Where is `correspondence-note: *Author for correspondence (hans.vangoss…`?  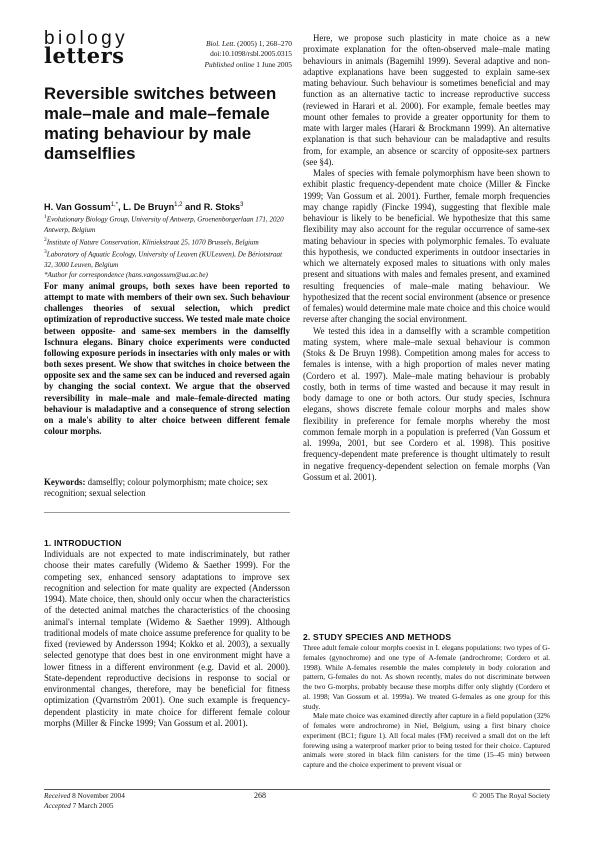 correspondence-note: *Author for correspondence (hans.vangoss… is located at coordinates (126, 275).